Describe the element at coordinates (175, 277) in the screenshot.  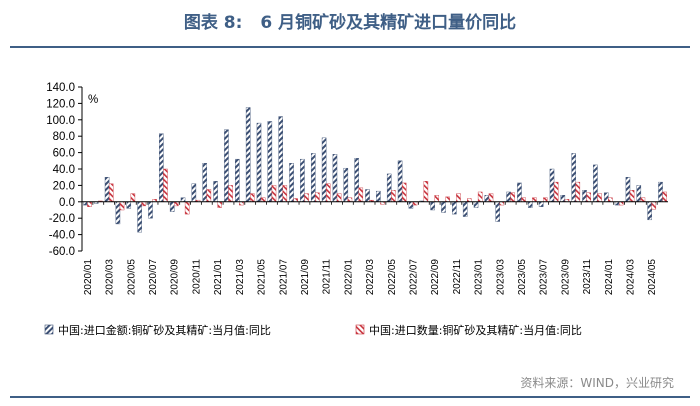
I see `x-tick-label: 2020/09` at that location.